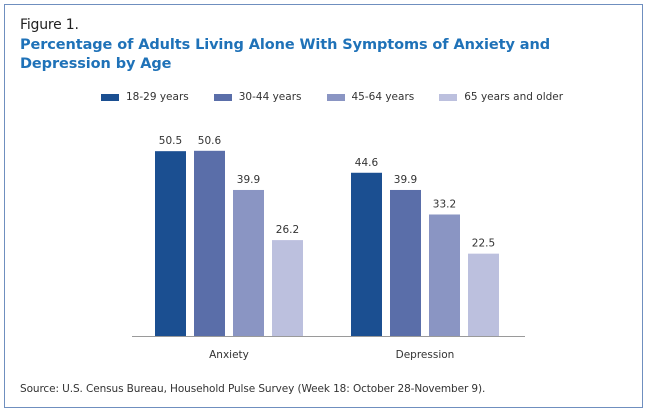 This screenshot has height=417, width=650. What do you see at coordinates (514, 97) in the screenshot?
I see `legend-label: 65 years and older` at bounding box center [514, 97].